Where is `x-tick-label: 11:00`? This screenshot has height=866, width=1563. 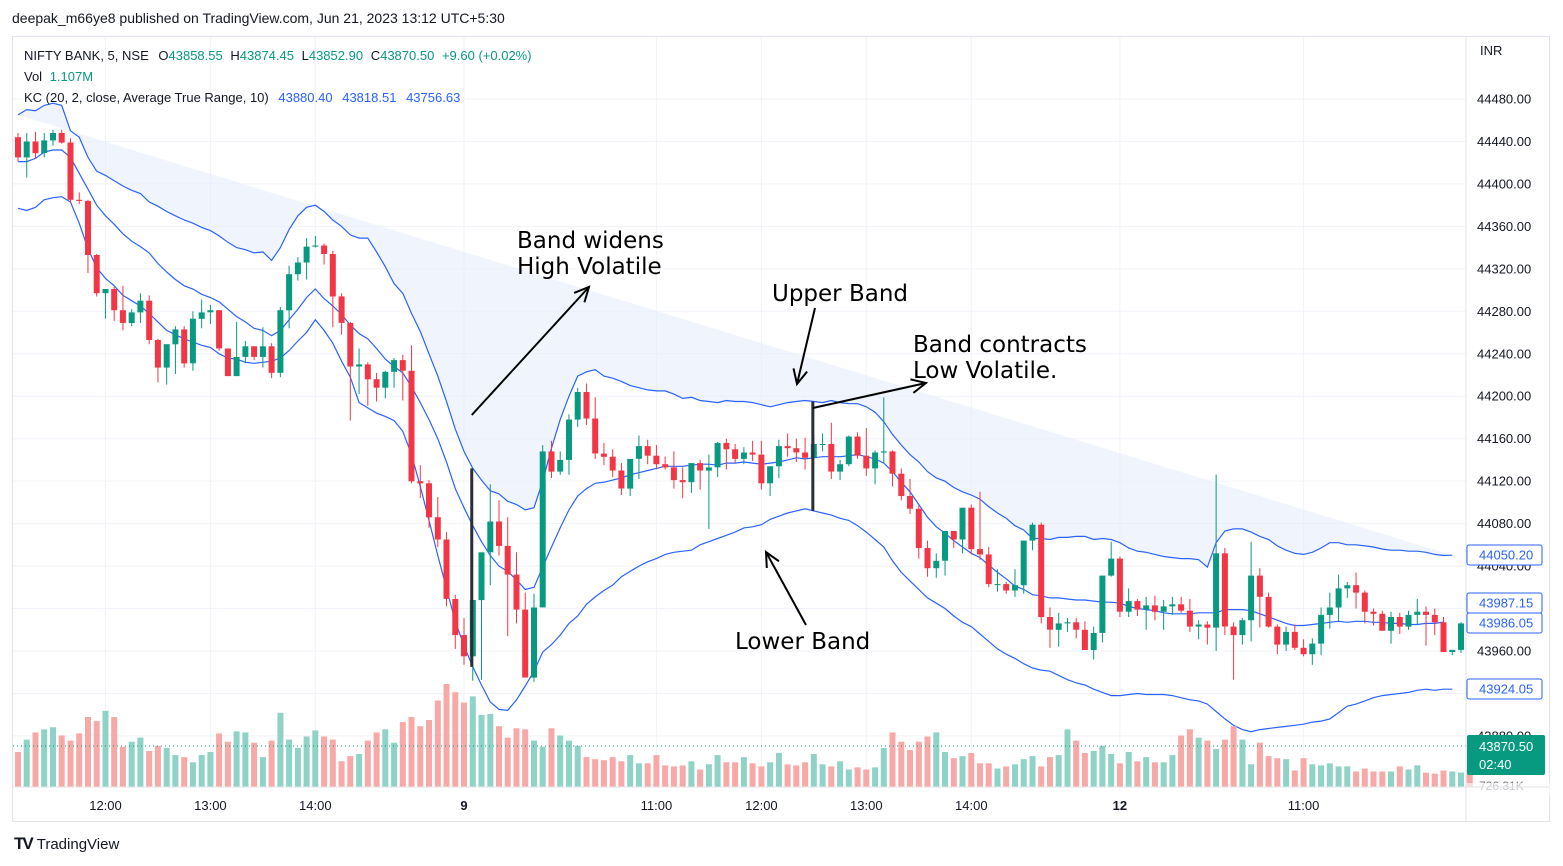
x-tick-label: 11:00 is located at coordinates (1304, 805).